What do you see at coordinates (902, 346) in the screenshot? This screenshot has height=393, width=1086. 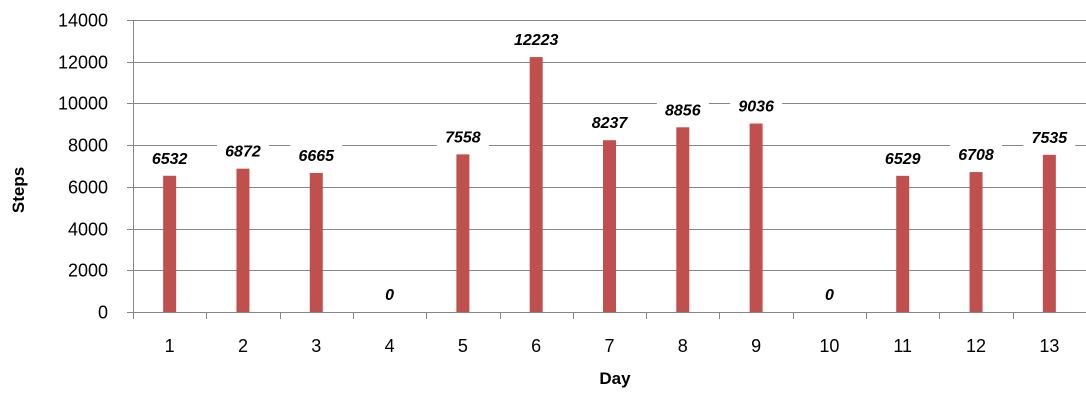 I see `x-tick-label: 11` at bounding box center [902, 346].